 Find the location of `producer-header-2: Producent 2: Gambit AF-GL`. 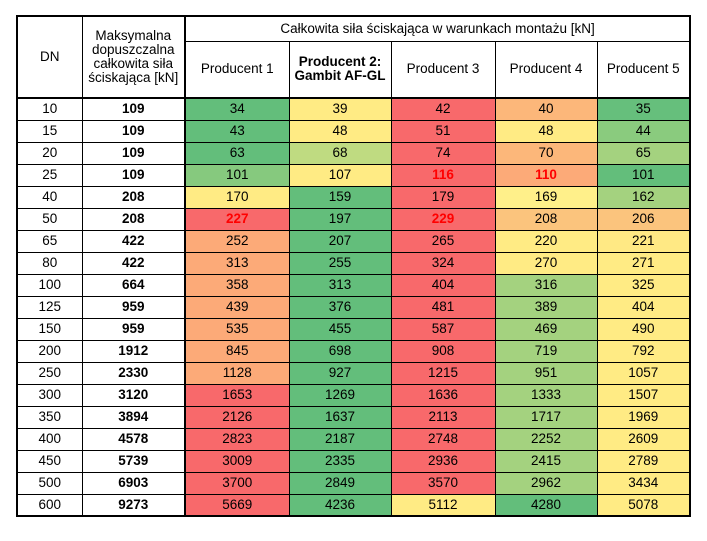

producer-header-2: Producent 2: Gambit AF-GL is located at coordinates (340, 69).